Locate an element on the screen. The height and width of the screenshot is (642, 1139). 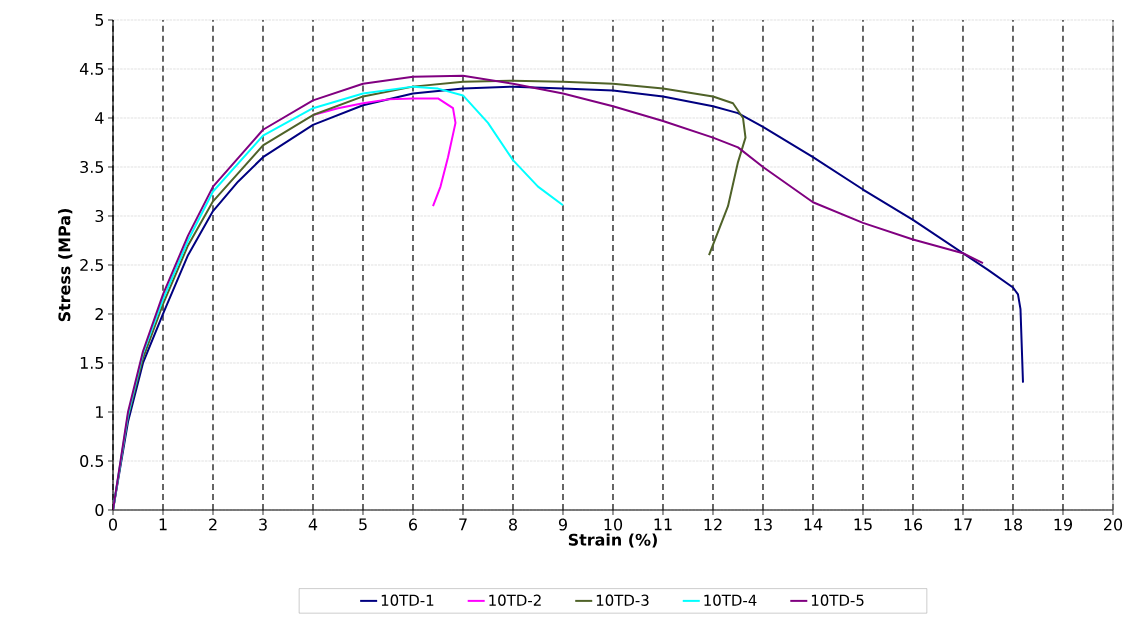
legend-label: 10TD-1 is located at coordinates (407, 600).